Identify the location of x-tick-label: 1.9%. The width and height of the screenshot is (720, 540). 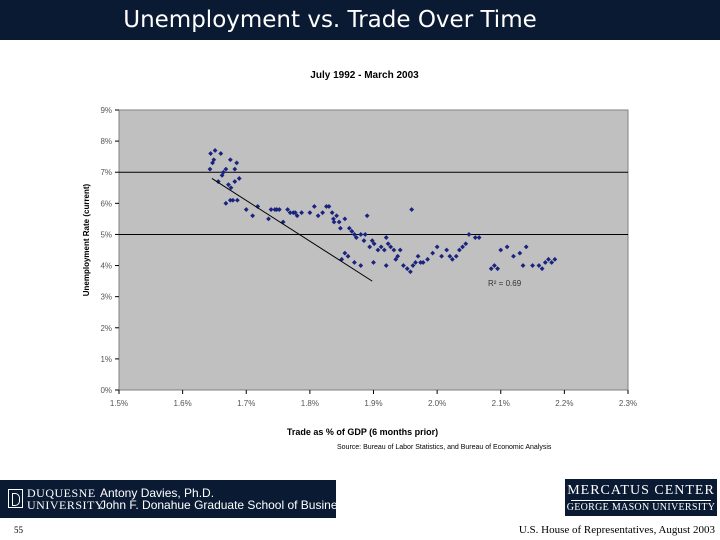
(373, 403).